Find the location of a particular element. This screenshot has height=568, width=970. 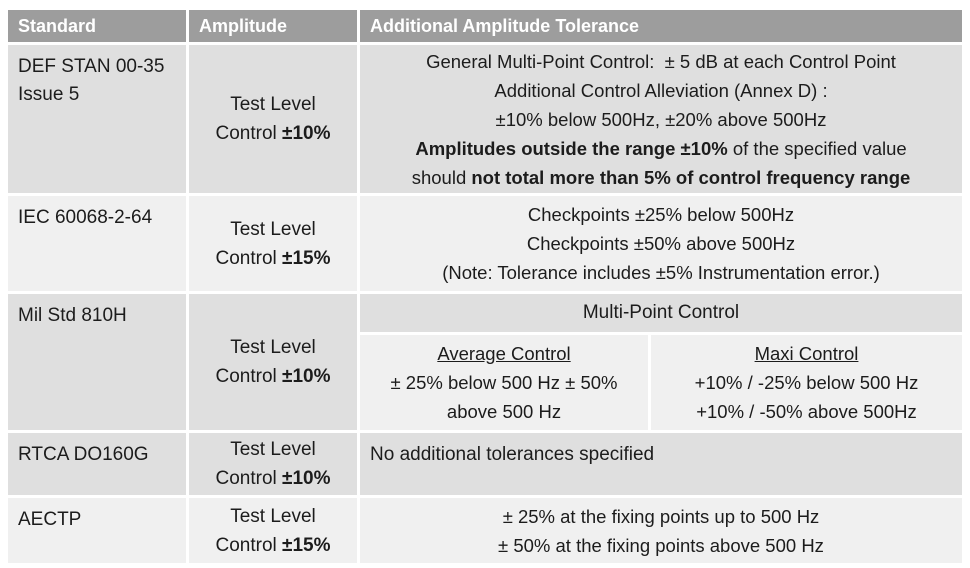

average-control-title: Average Control is located at coordinates (504, 353).